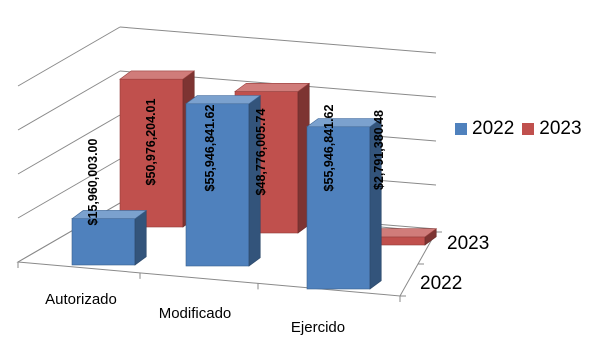 The width and height of the screenshot is (605, 337). Describe the element at coordinates (151, 142) in the screenshot. I see `data-label-2023-autorizado: $50,976,204.01` at that location.